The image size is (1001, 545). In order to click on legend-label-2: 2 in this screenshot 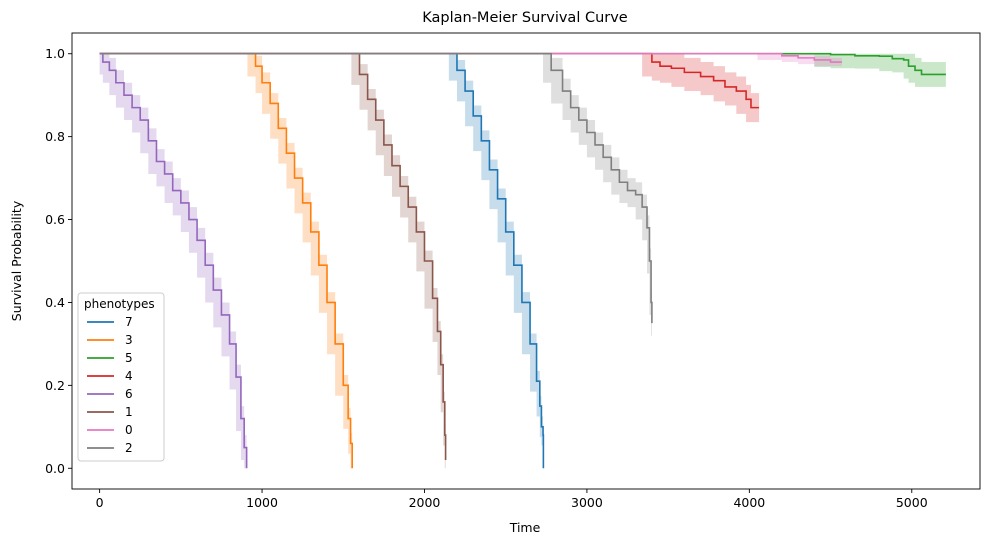, I will do `click(129, 448)`.